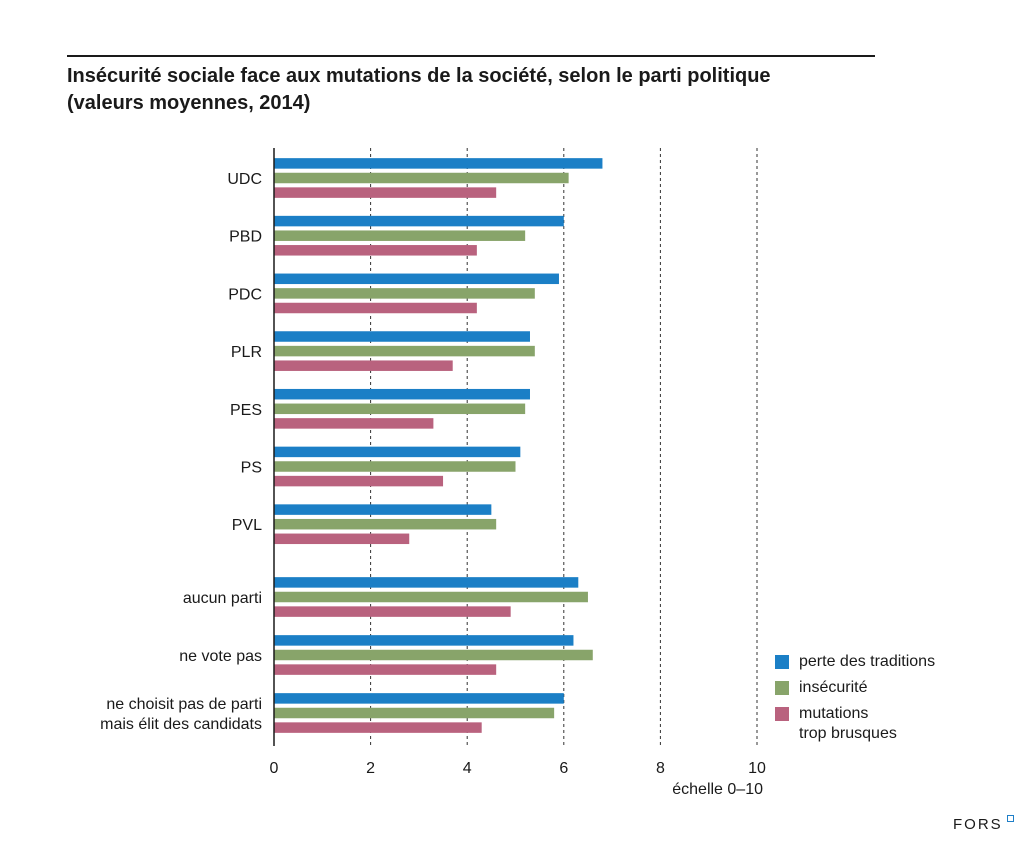 The height and width of the screenshot is (852, 1035). What do you see at coordinates (848, 723) in the screenshot?
I see `legend-label-mutations: mutations trop brusques` at bounding box center [848, 723].